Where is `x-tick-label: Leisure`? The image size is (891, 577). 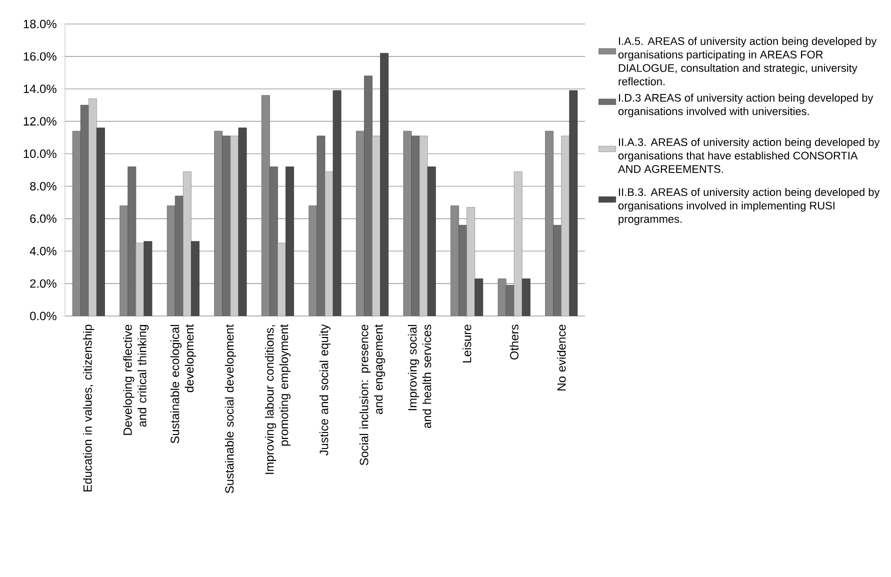 x-tick-label: Leisure is located at coordinates (467, 343).